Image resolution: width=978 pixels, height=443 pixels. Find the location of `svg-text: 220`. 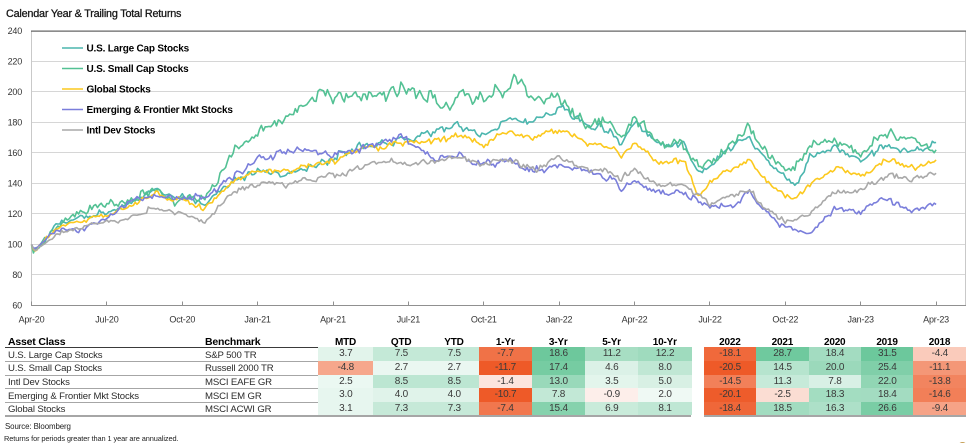

svg-text: 220 is located at coordinates (15, 62).